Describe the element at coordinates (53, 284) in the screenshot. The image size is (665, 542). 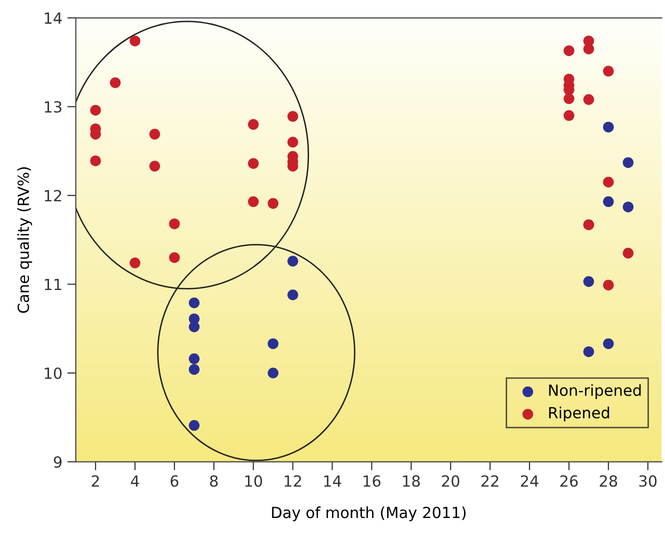
I see `y-tick-label: 11` at that location.